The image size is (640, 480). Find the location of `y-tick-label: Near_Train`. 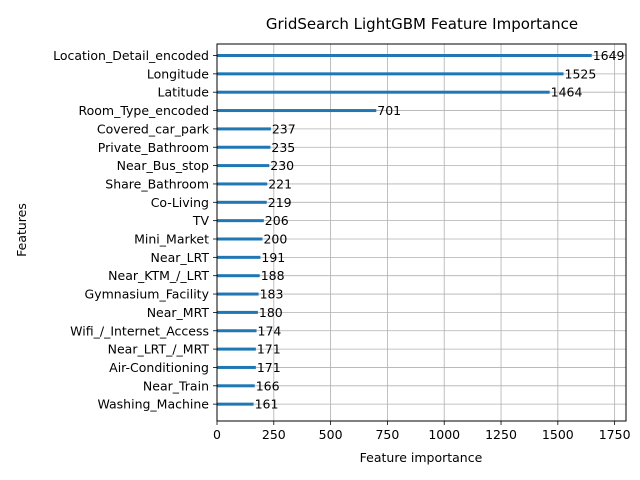

y-tick-label: Near_Train is located at coordinates (176, 385).